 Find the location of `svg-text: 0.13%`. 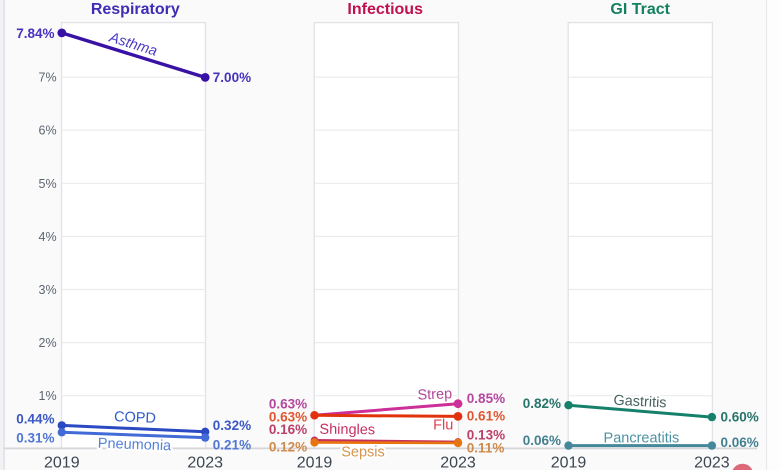

svg-text: 0.13% is located at coordinates (486, 435).